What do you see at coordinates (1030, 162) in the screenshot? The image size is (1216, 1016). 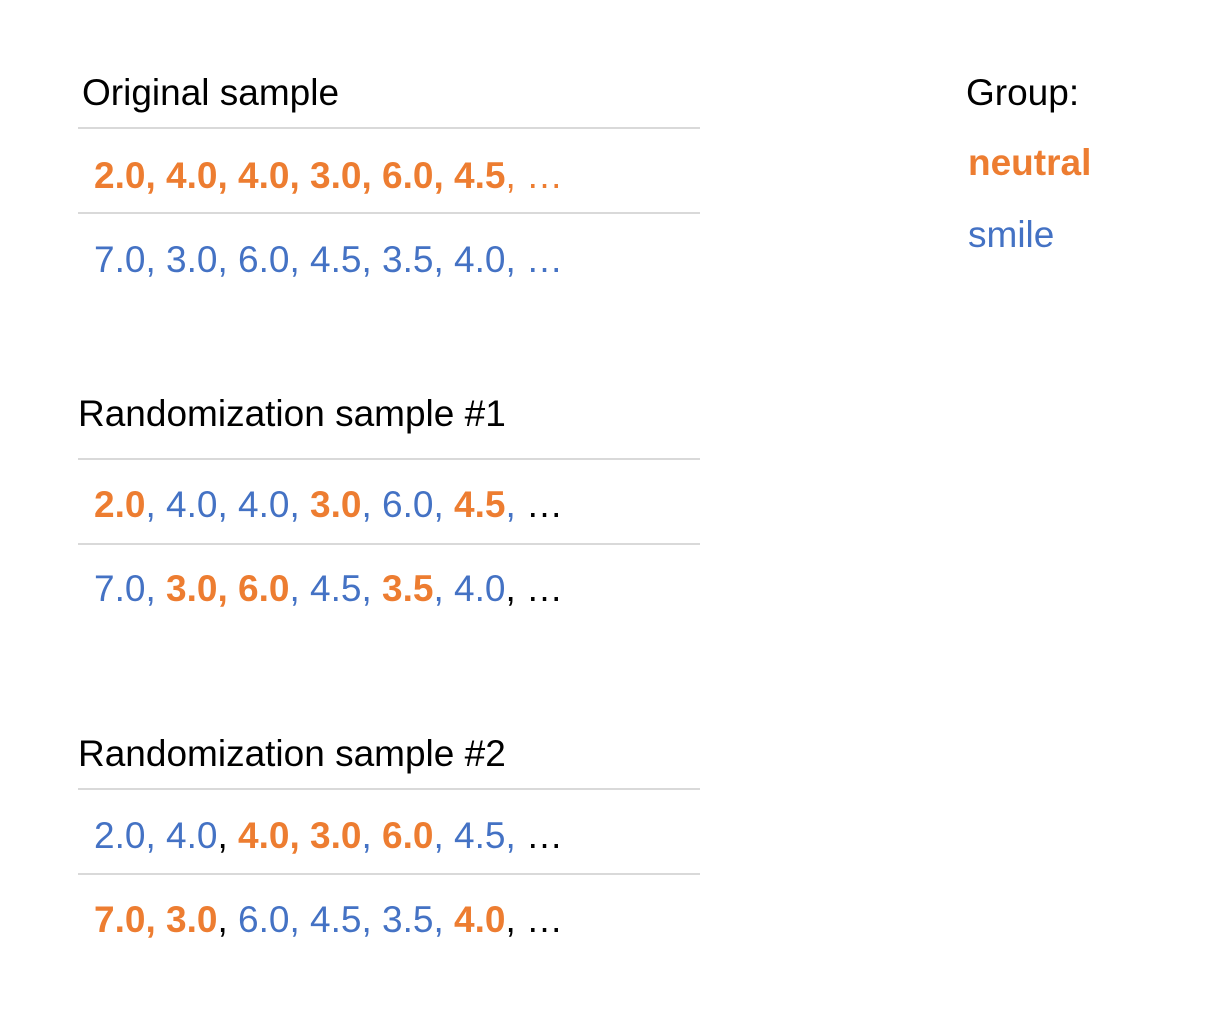 I see `legend-item-neutral: neutral` at bounding box center [1030, 162].